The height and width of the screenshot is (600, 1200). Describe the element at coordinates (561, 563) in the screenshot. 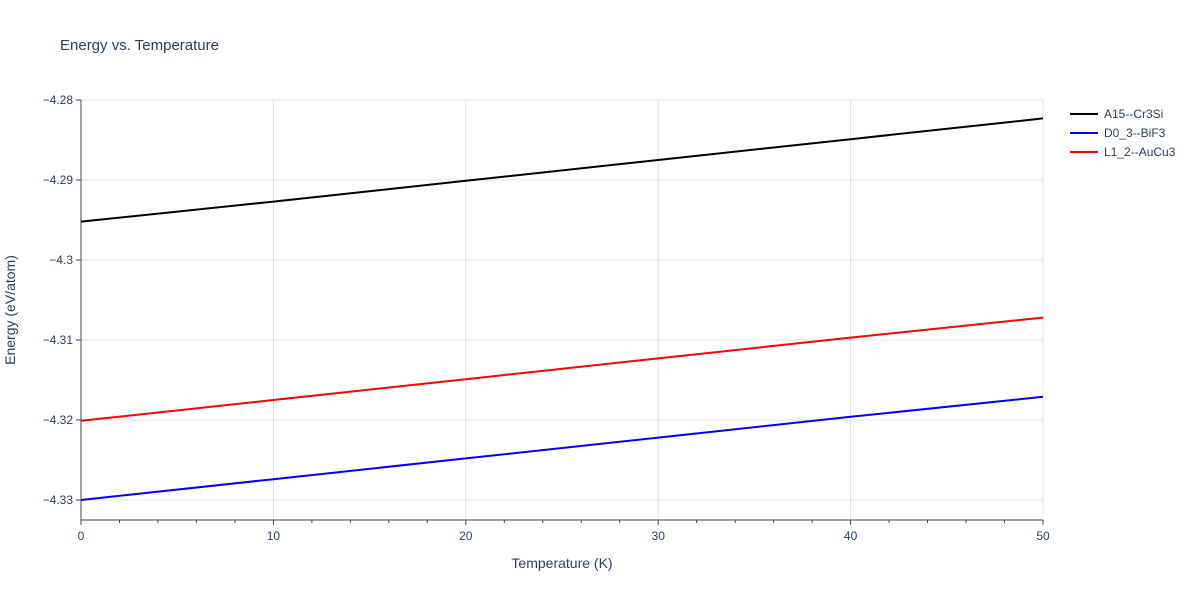

I see `x-axis-title: Temperature (K)` at that location.